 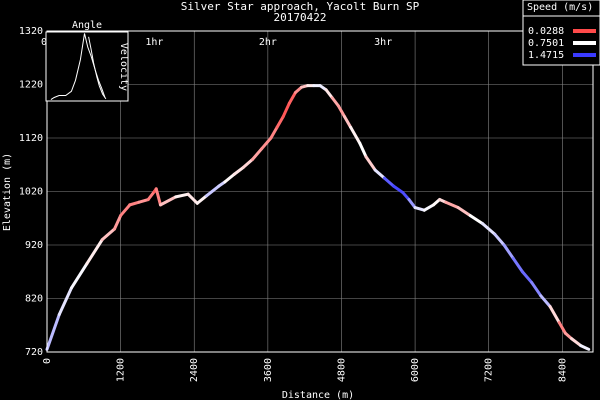 I want to click on inset-label-velocity: Velocity, so click(x=123, y=67).